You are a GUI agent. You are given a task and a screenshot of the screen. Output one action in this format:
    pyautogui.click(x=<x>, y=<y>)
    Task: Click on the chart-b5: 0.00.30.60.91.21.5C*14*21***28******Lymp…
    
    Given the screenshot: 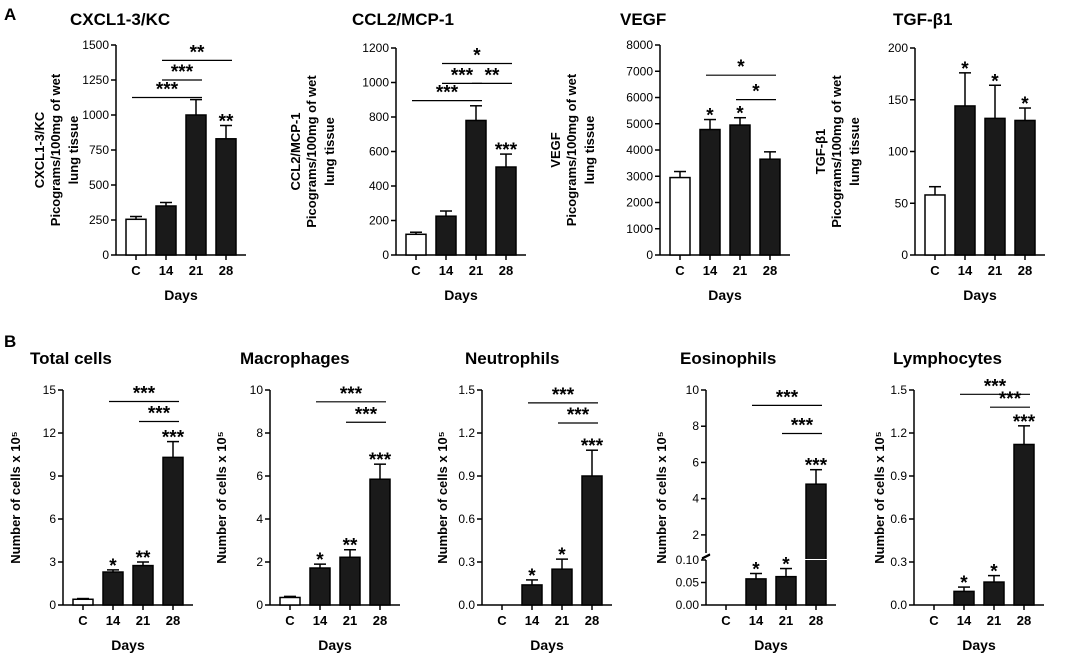 What is the action you would take?
    pyautogui.click(x=958, y=501)
    